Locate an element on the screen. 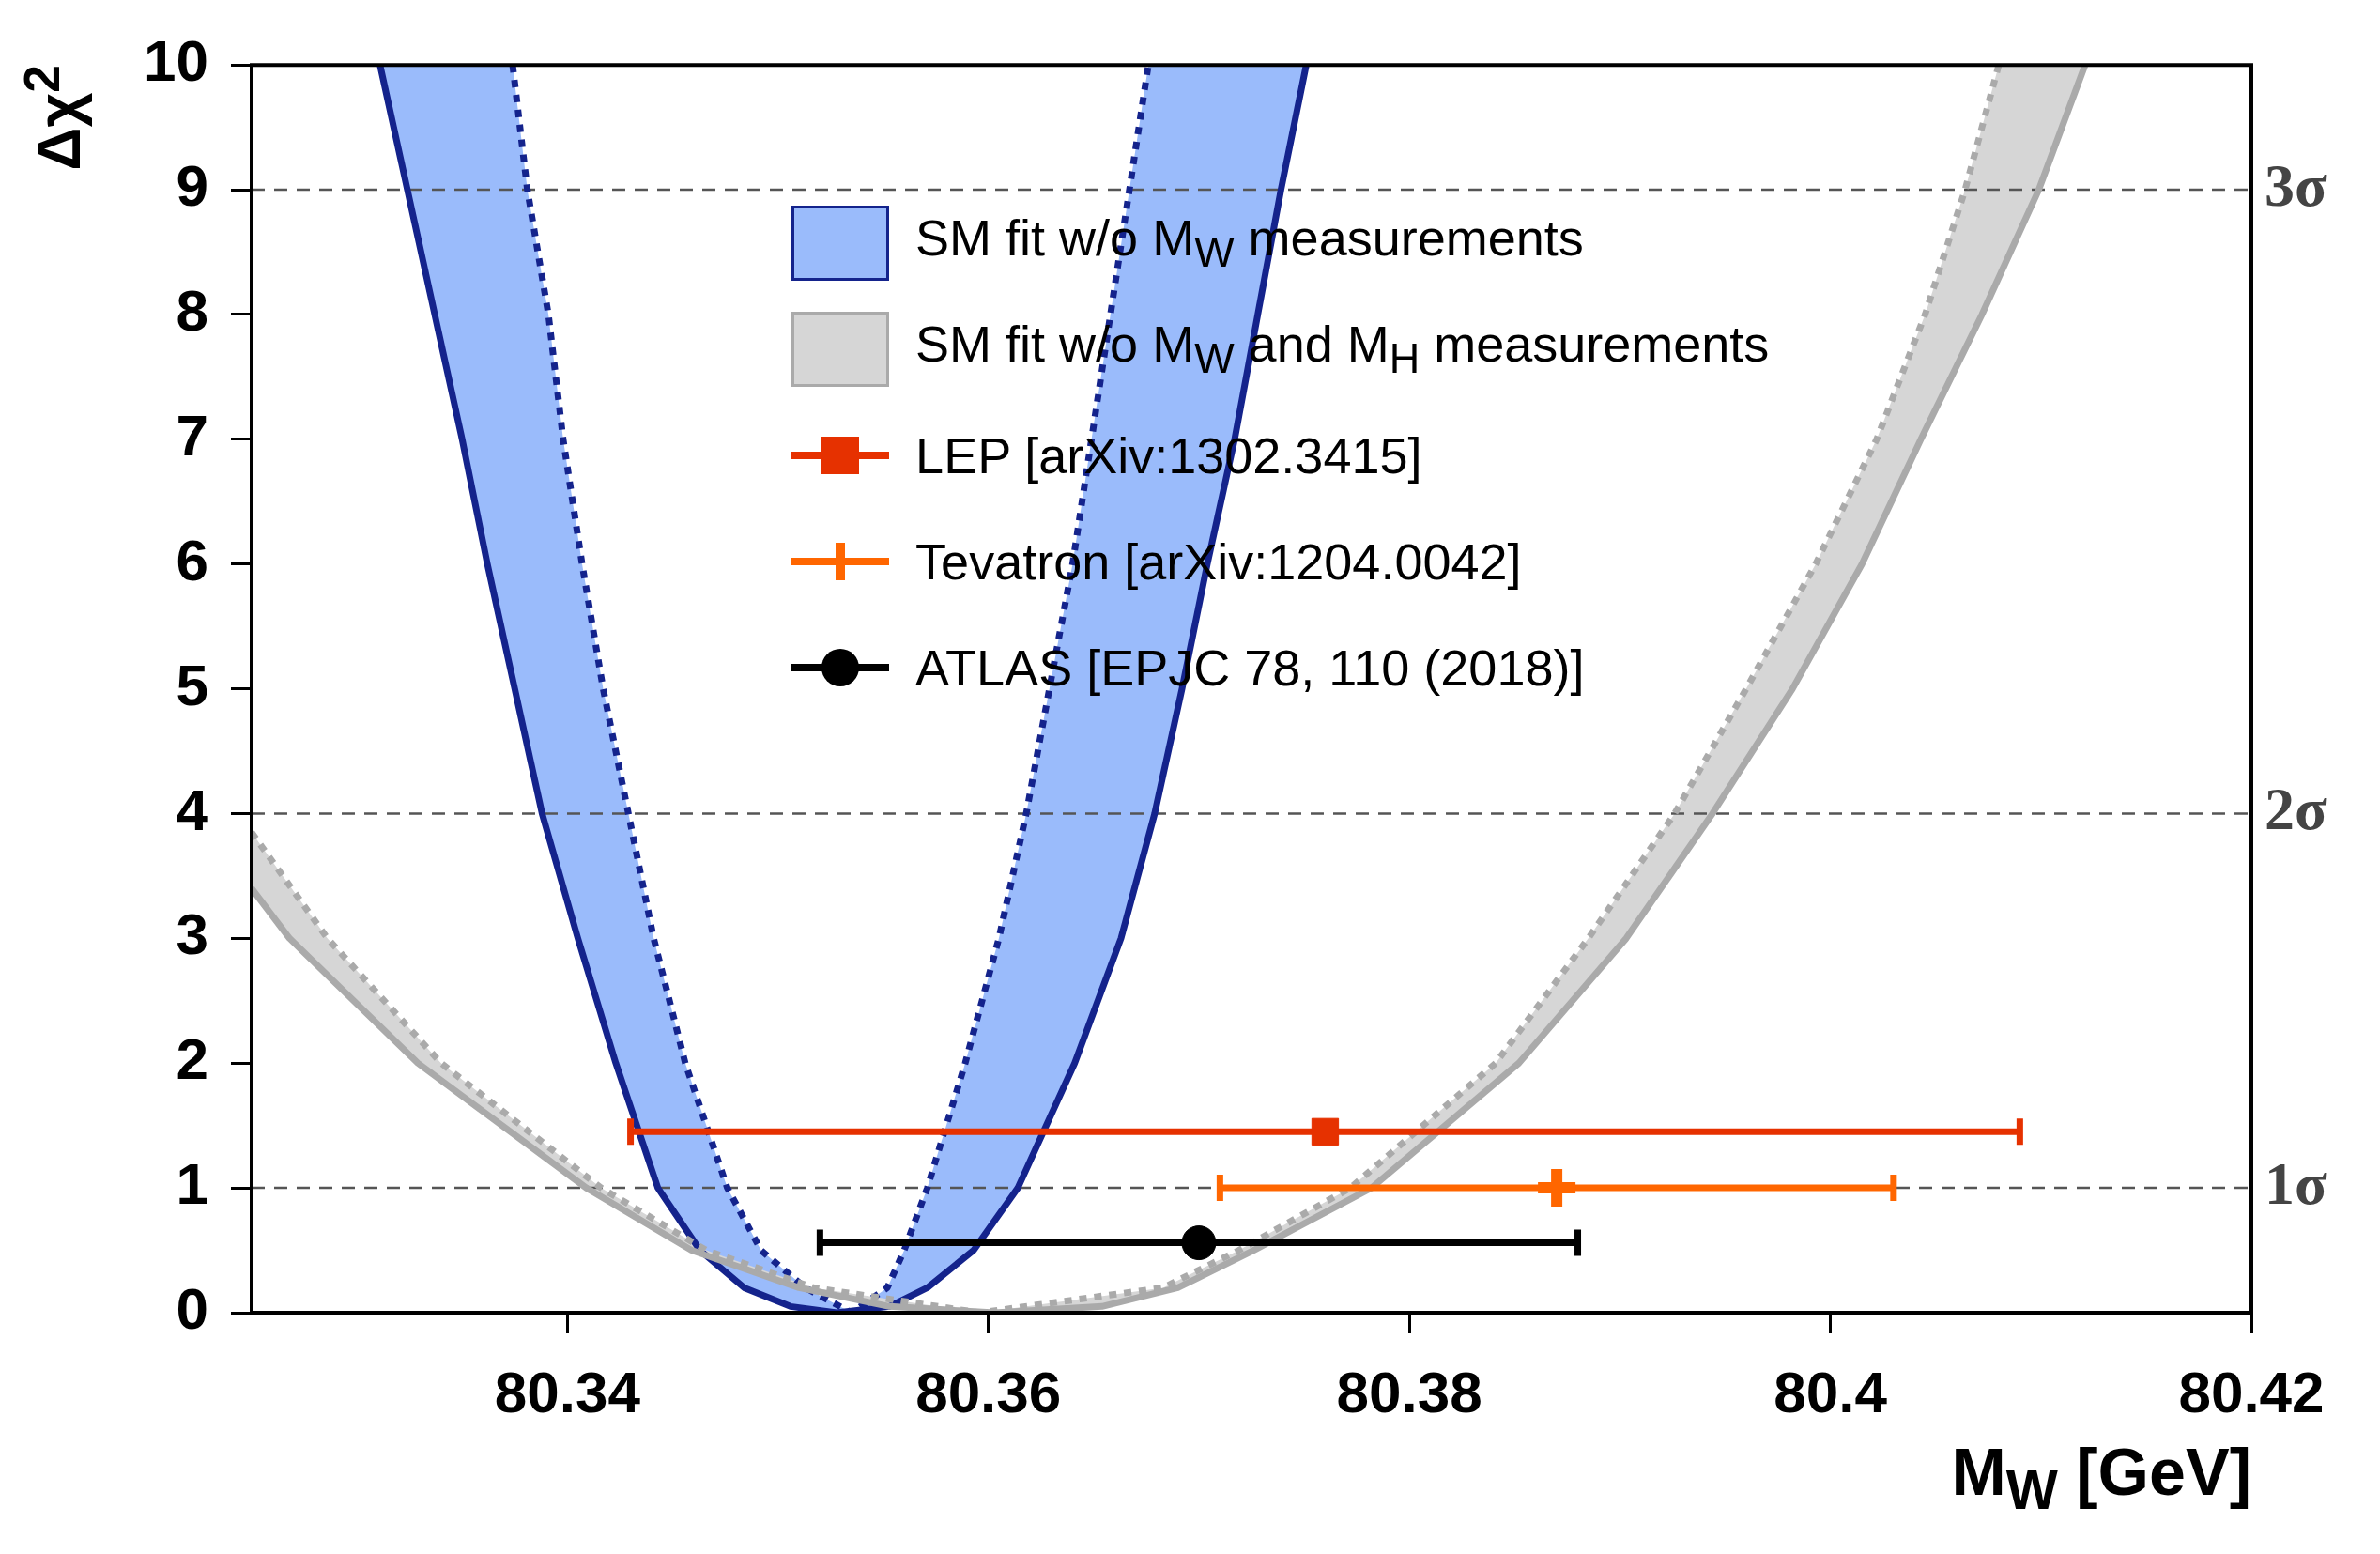 The width and height of the screenshot is (2380, 1554). y-tick-label: 4 is located at coordinates (192, 809).